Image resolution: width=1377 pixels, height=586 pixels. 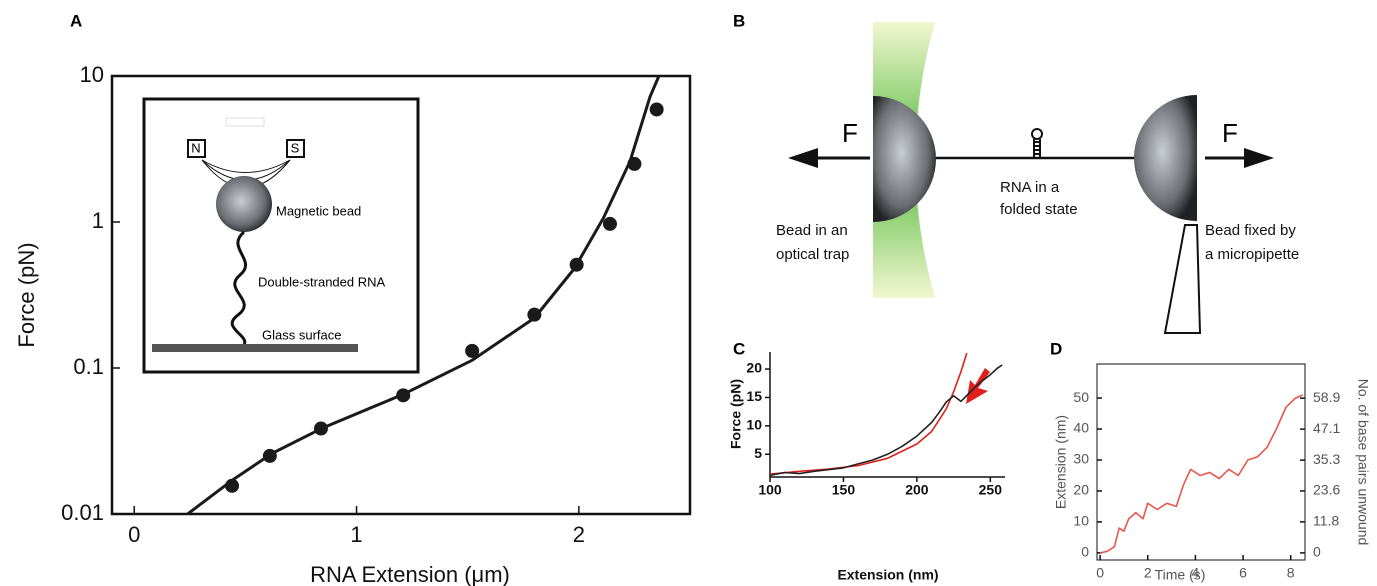 I want to click on annotation: N, so click(x=195, y=147).